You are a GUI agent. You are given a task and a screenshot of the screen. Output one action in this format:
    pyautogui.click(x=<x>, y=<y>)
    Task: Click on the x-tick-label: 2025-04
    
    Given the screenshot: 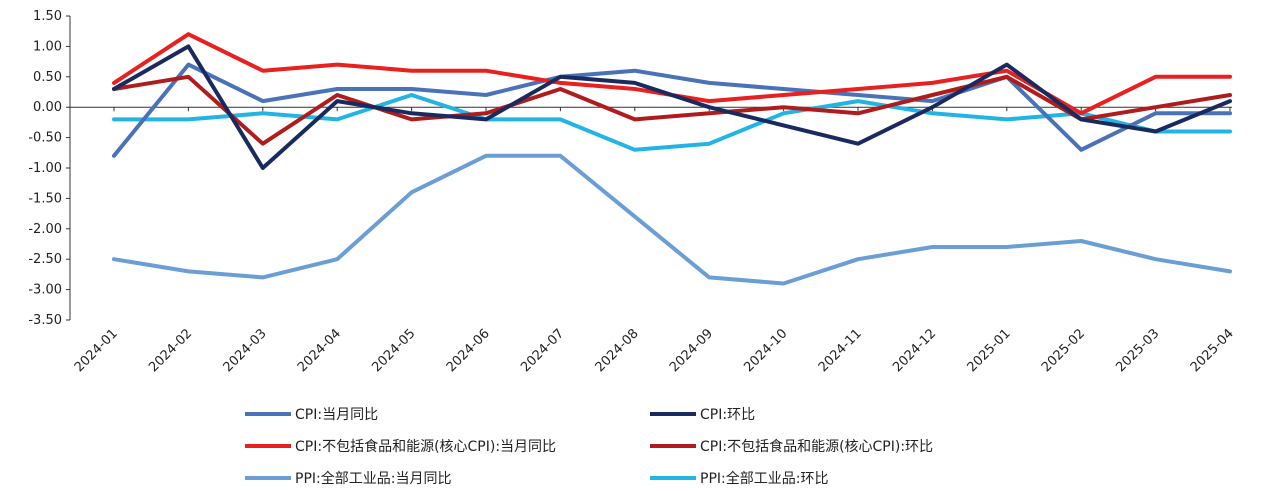 What is the action you would take?
    pyautogui.click(x=1212, y=350)
    